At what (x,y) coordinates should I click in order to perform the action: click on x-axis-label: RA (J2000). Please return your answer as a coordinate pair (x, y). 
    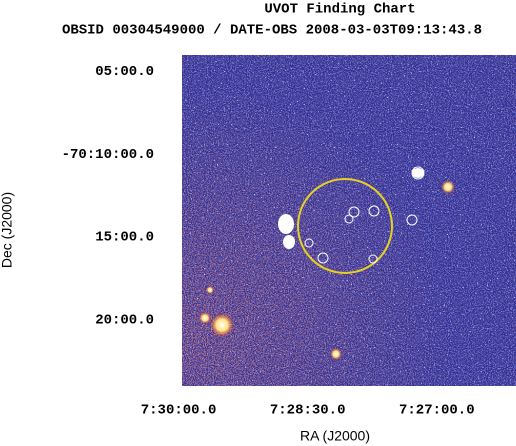
    Looking at the image, I should click on (335, 436).